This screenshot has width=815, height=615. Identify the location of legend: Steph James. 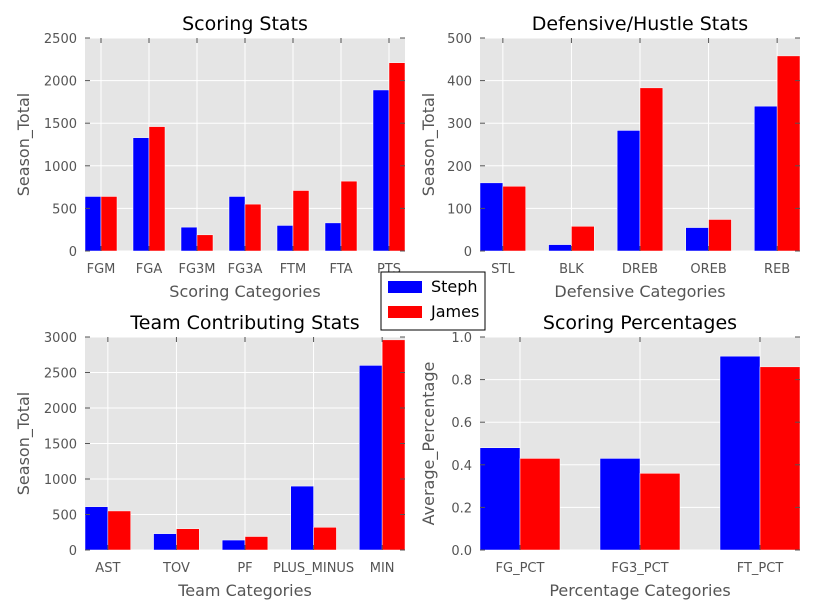
(433, 301).